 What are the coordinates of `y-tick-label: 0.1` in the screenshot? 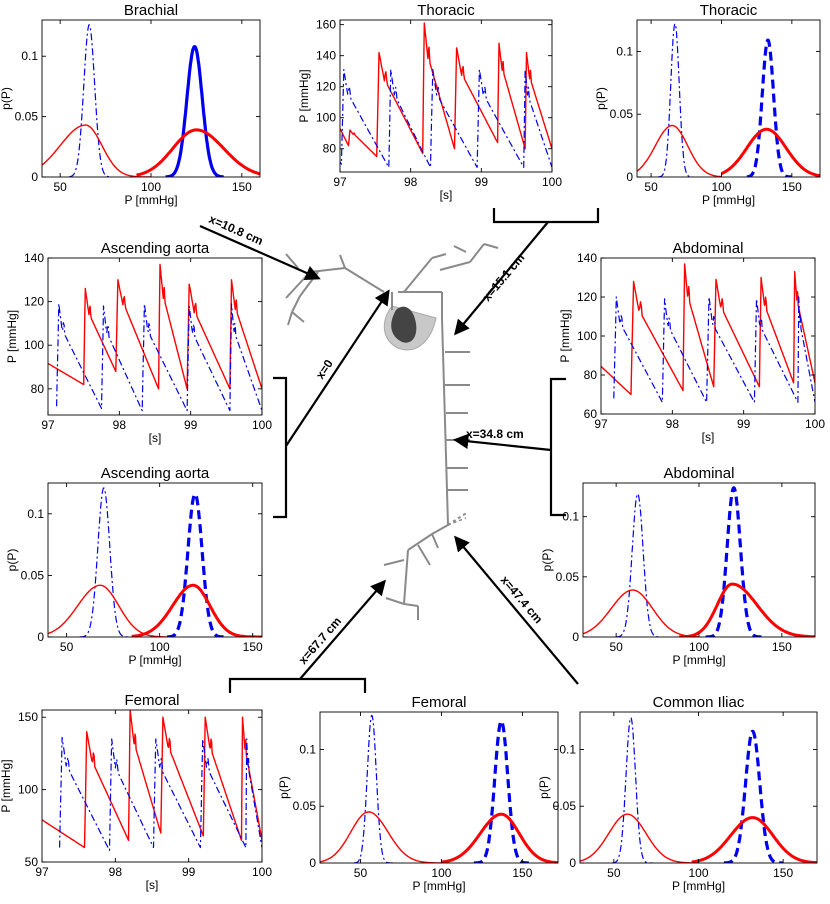 It's located at (624, 51).